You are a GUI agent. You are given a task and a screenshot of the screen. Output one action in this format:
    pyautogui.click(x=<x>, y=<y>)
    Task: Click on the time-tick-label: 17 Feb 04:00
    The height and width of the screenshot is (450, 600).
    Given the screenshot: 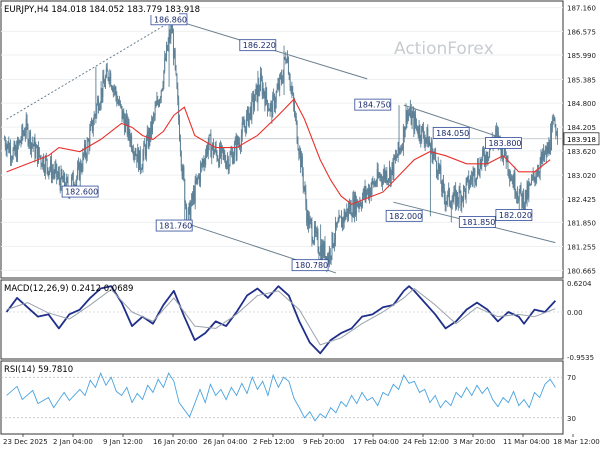 What is the action you would take?
    pyautogui.click(x=376, y=442)
    